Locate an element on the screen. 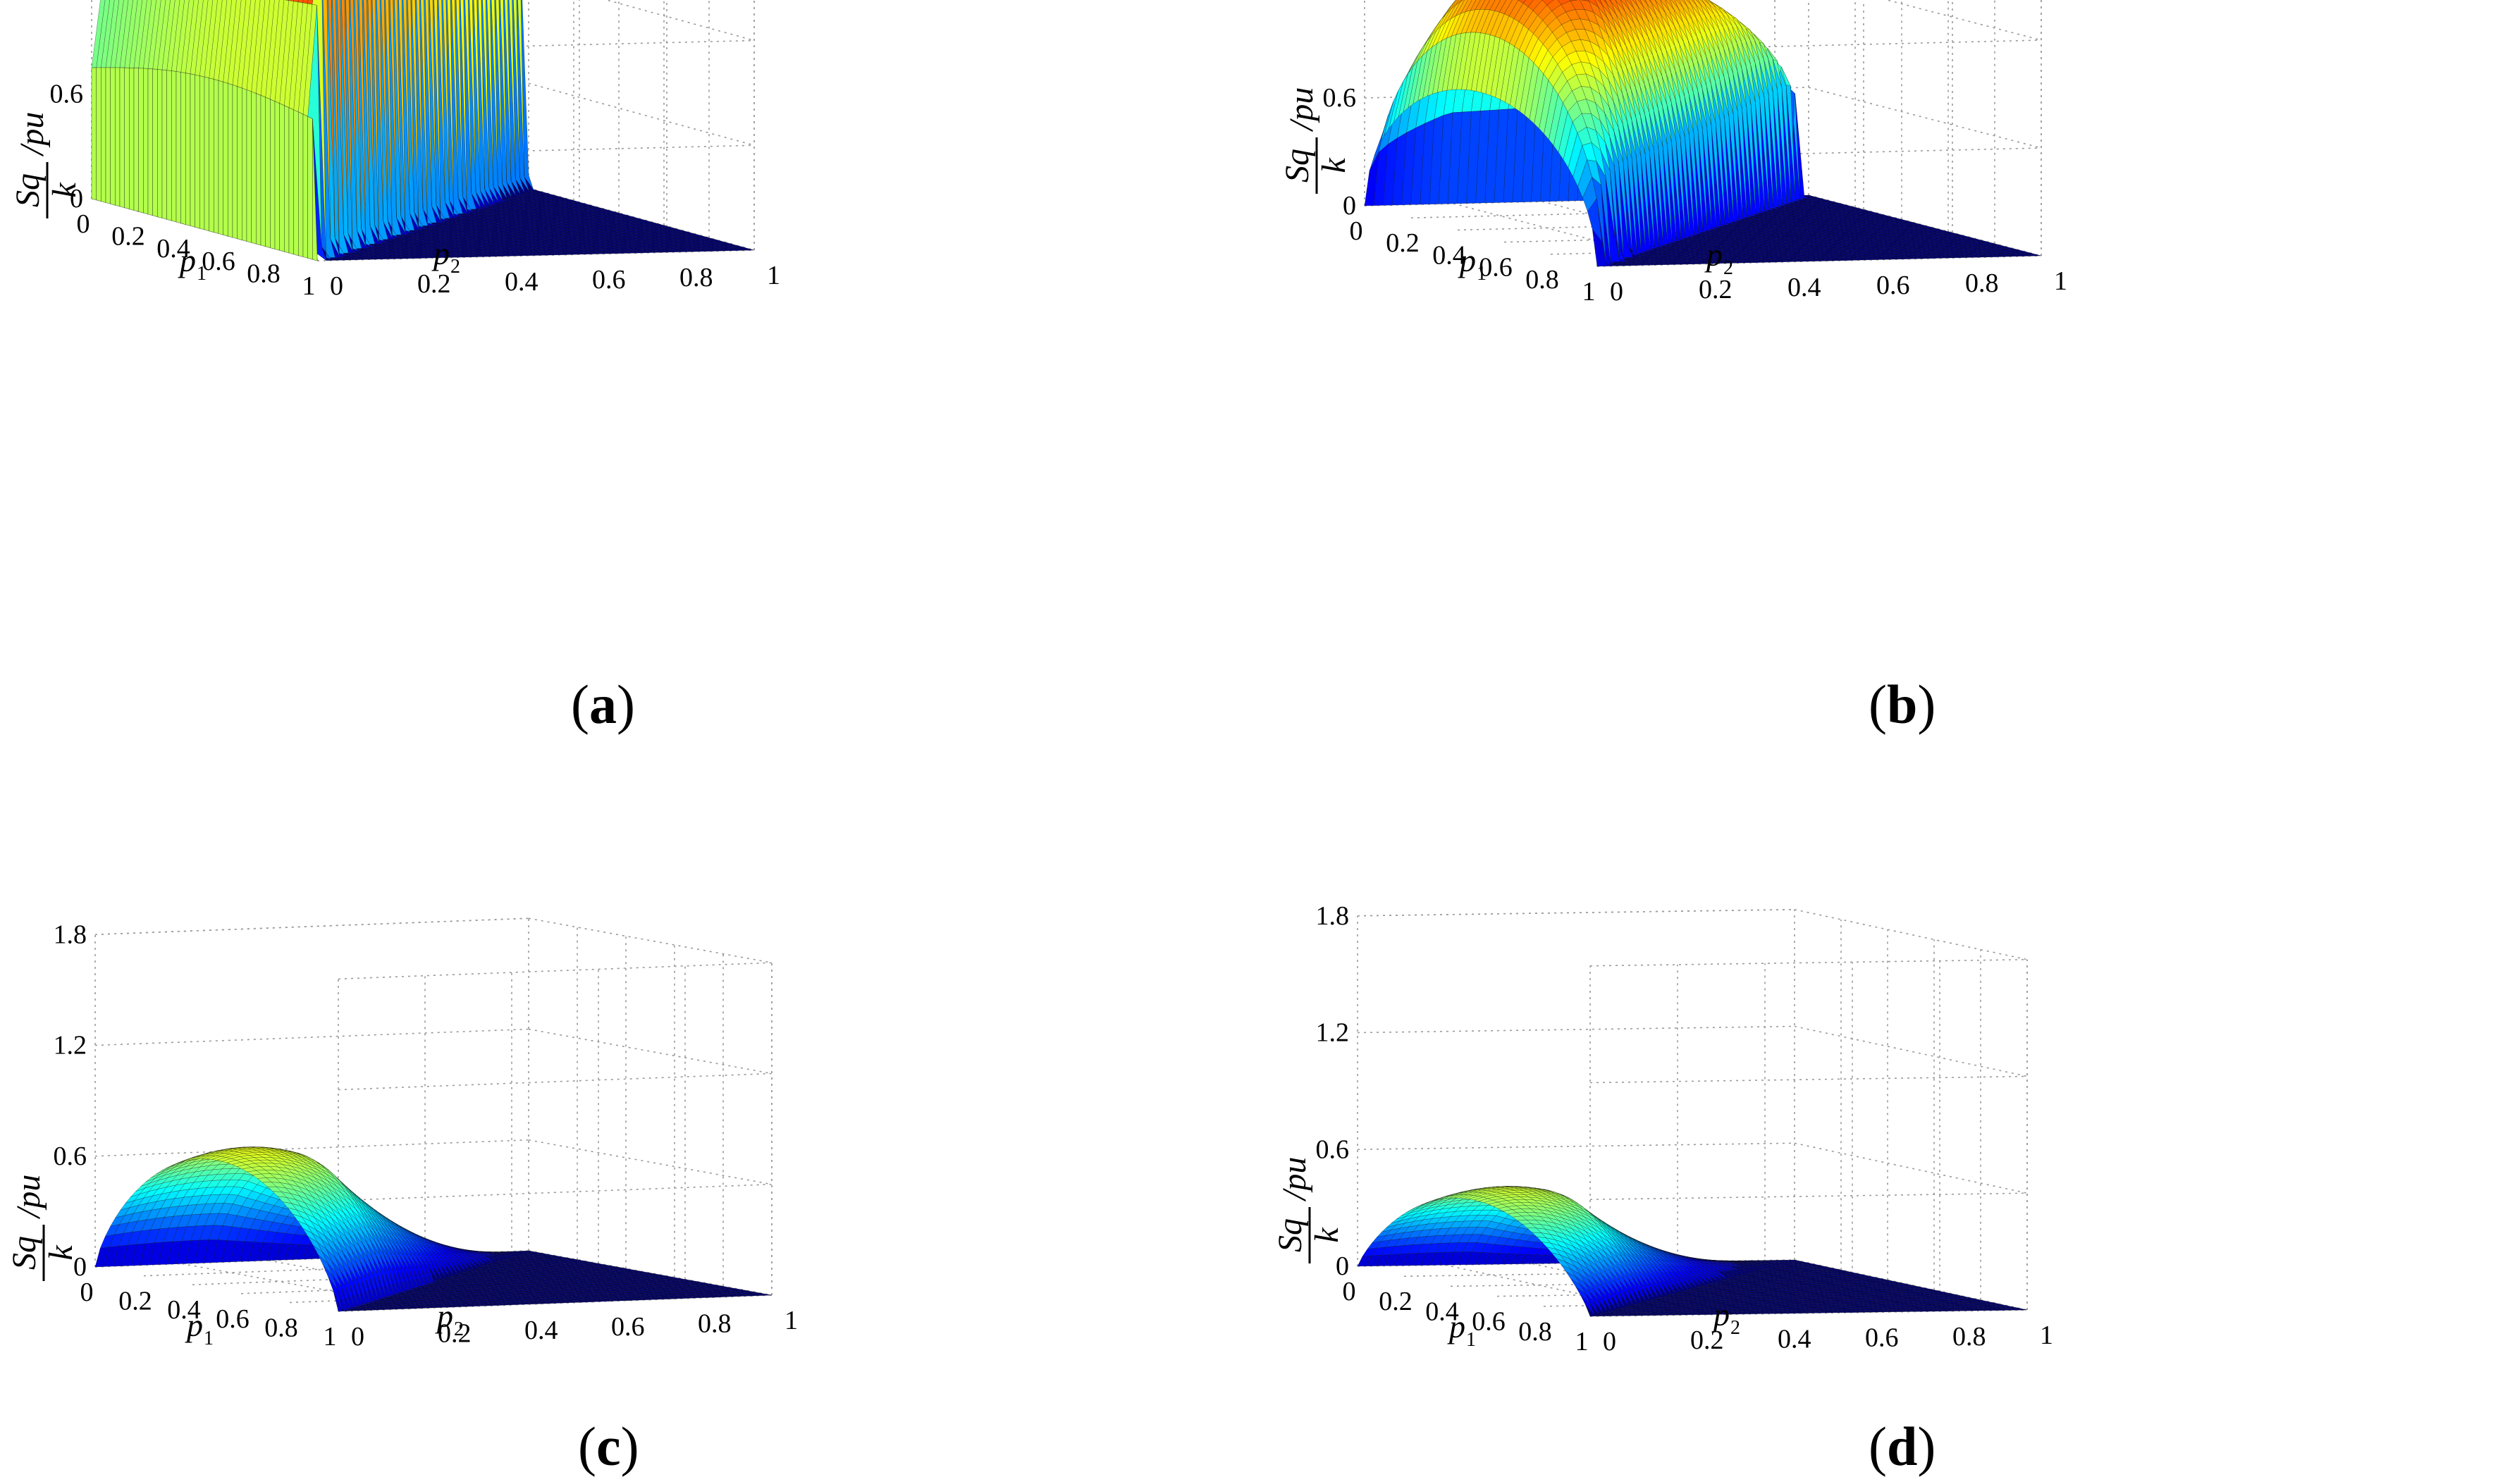 The height and width of the screenshot is (1484, 2517). caption-c: (c) is located at coordinates (609, 1446).